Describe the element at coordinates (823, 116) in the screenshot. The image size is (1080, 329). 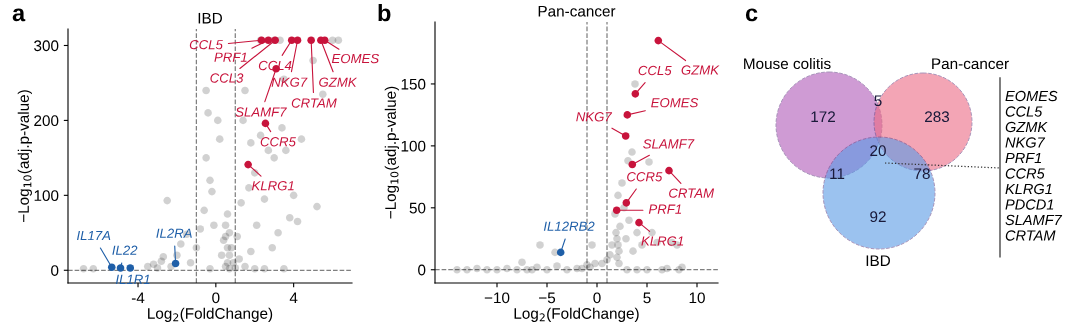
I see `text: 172` at that location.